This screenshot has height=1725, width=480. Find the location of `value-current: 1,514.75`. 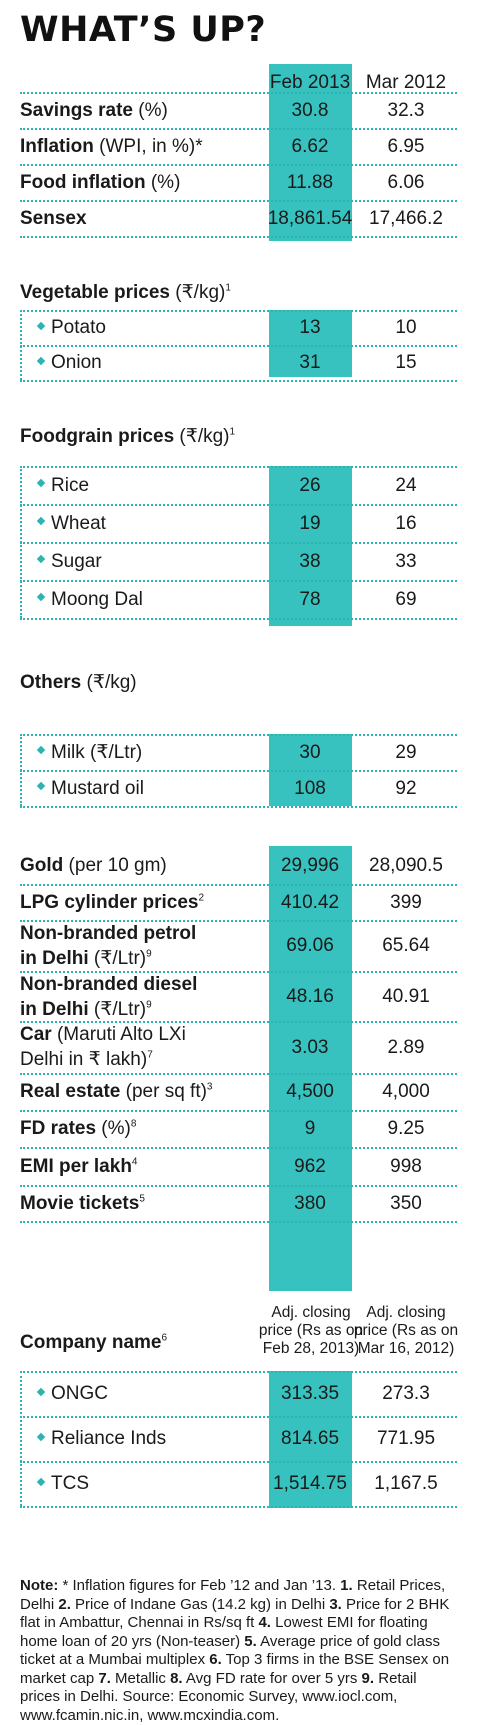

value-current: 1,514.75 is located at coordinates (310, 1483).